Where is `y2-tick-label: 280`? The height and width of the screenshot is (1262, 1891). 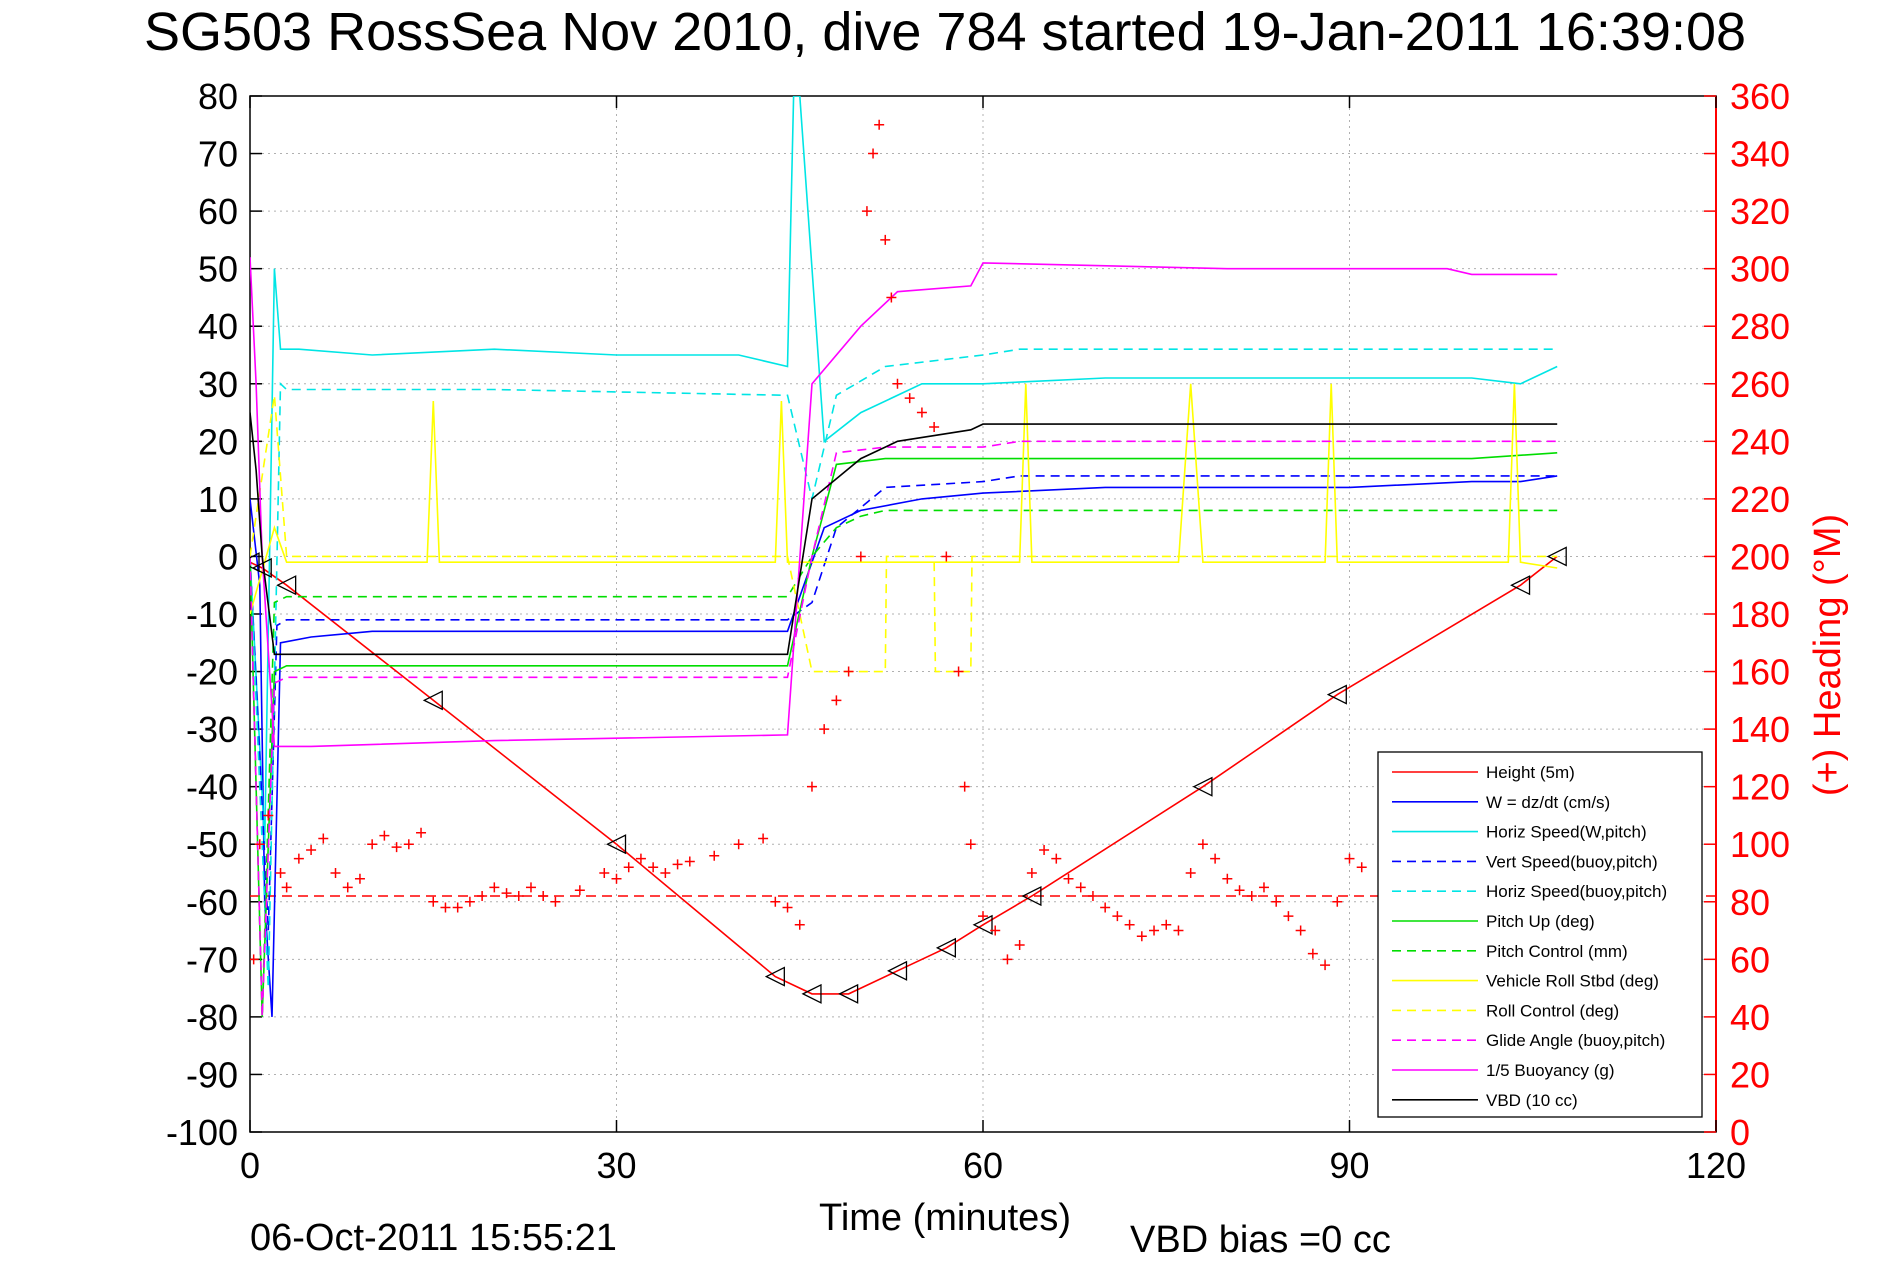
y2-tick-label: 280 is located at coordinates (1760, 326).